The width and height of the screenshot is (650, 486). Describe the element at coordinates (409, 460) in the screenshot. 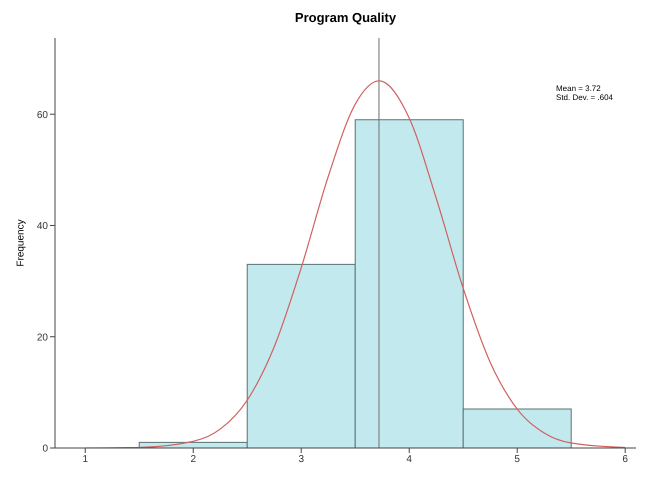

I see `x-tick-label: 4` at that location.